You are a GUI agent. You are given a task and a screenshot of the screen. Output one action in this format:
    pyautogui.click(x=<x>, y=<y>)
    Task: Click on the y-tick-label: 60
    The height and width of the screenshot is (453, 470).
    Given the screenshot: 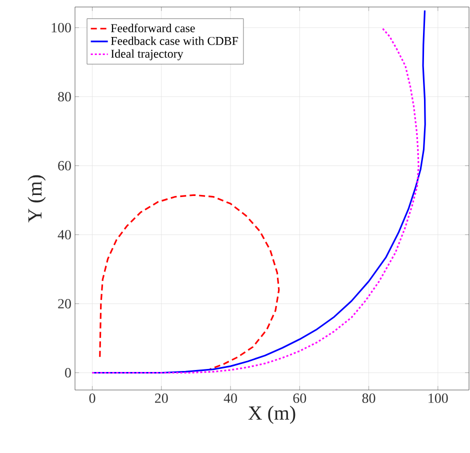 What is the action you would take?
    pyautogui.click(x=64, y=165)
    